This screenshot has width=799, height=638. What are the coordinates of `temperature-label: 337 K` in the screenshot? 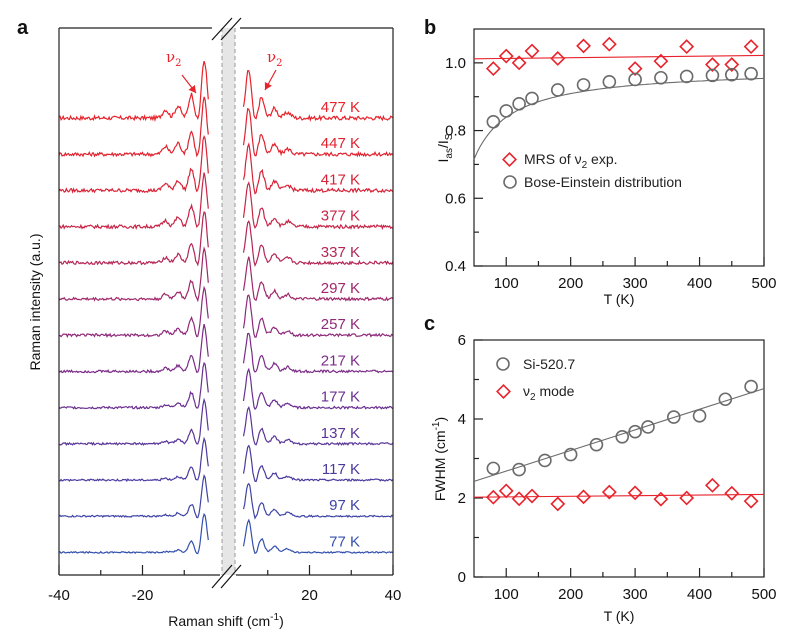 It's located at (340, 252).